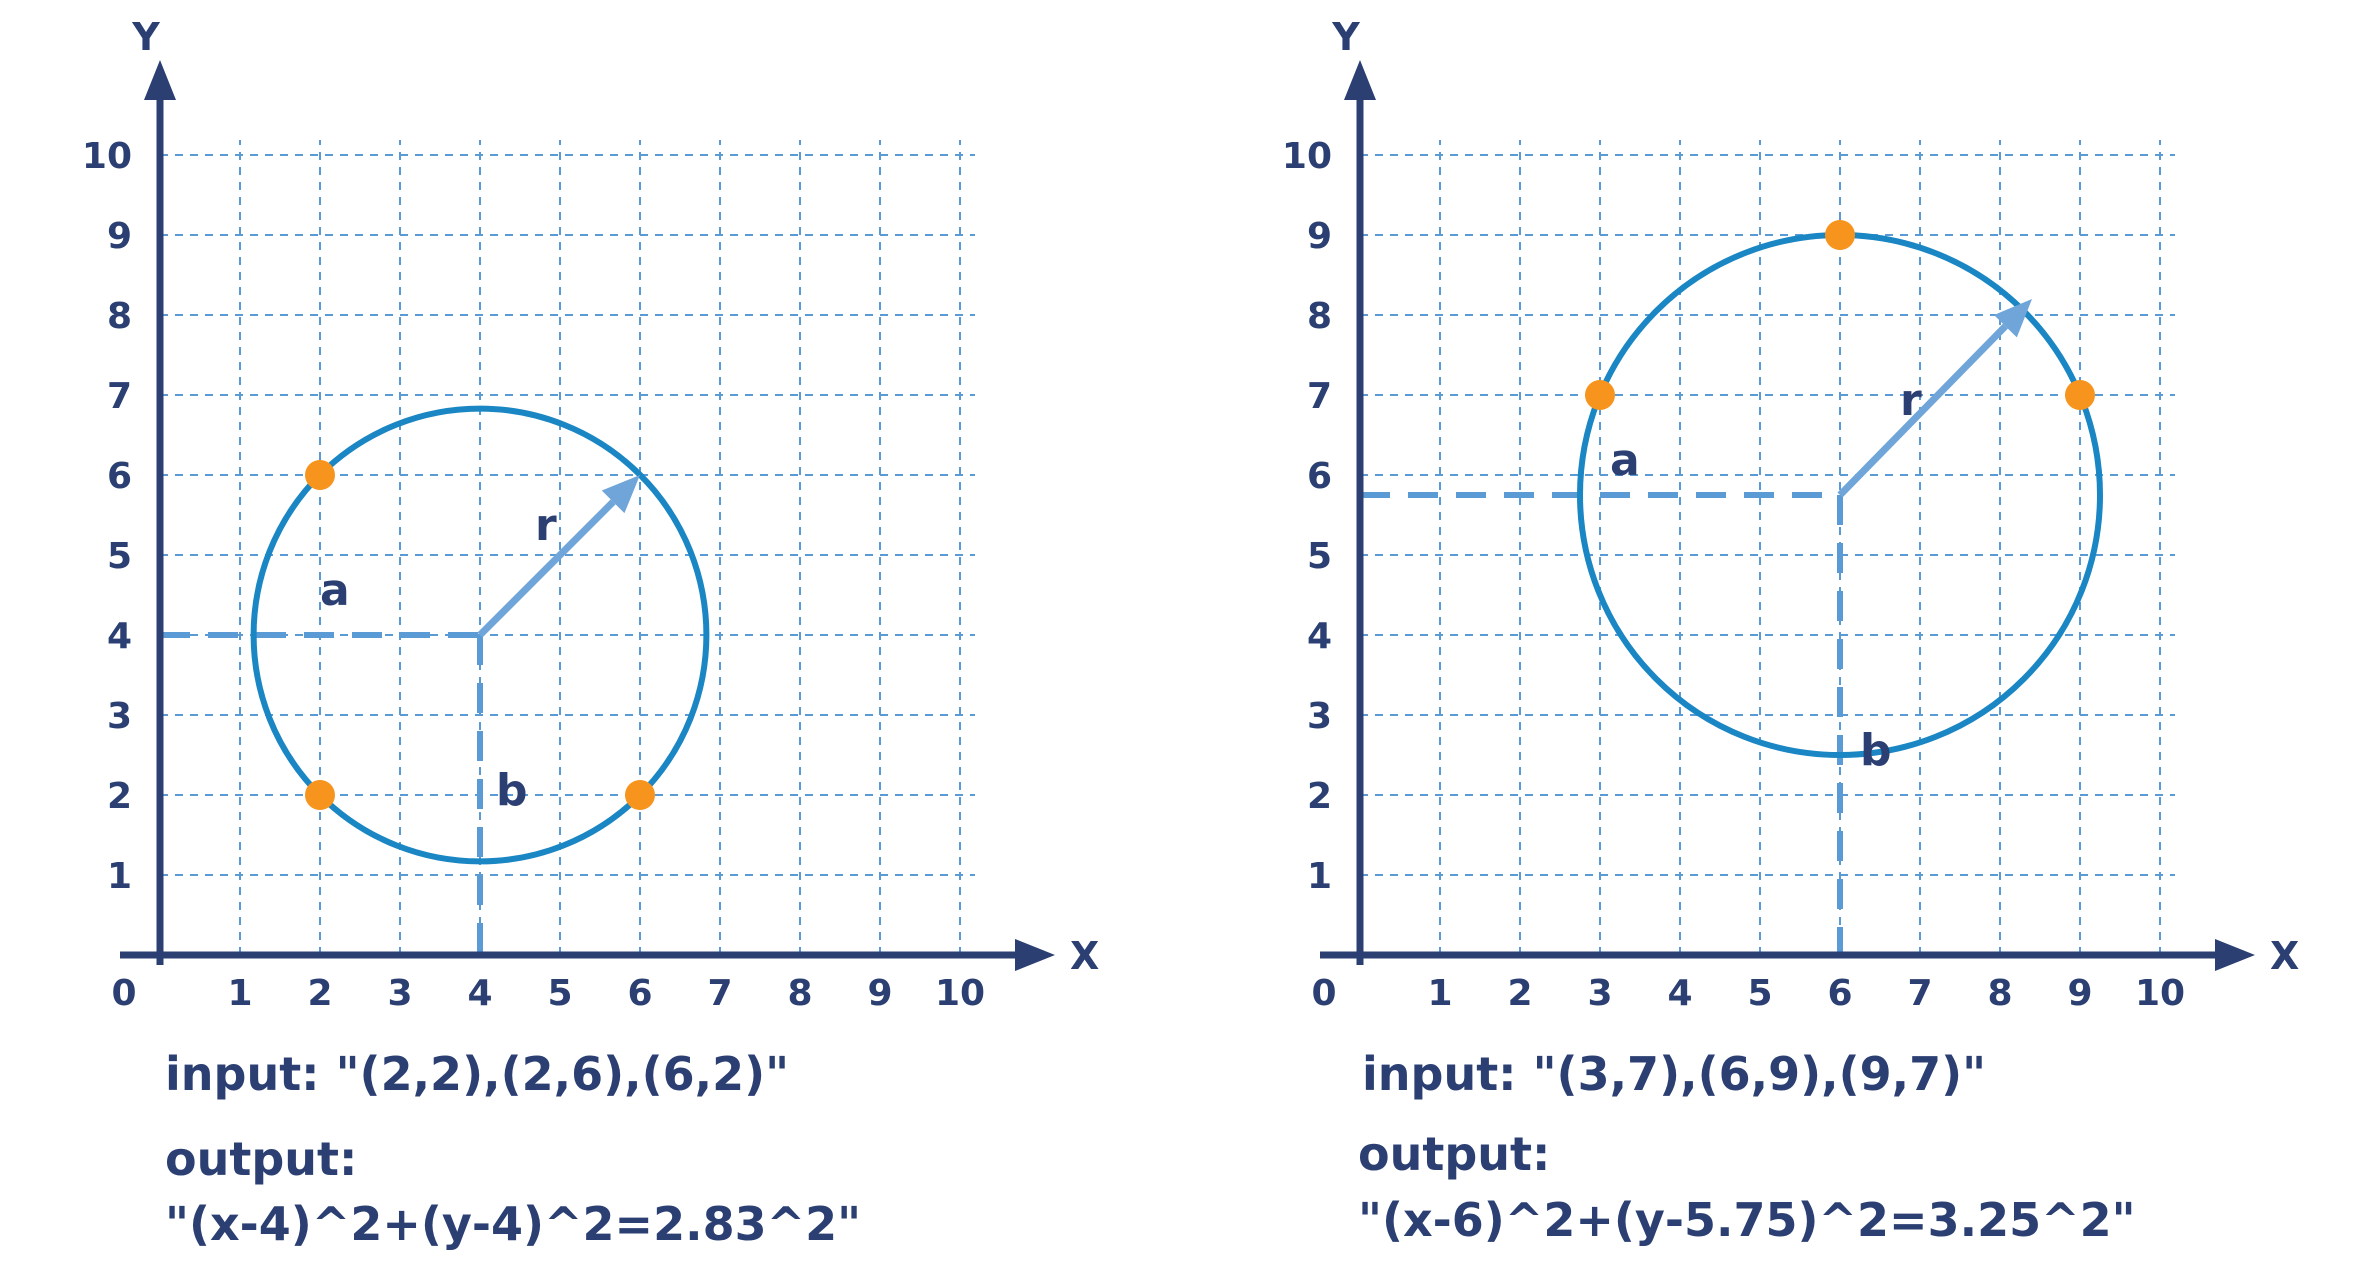  I want to click on radius-arrow-left, so click(546, 568).